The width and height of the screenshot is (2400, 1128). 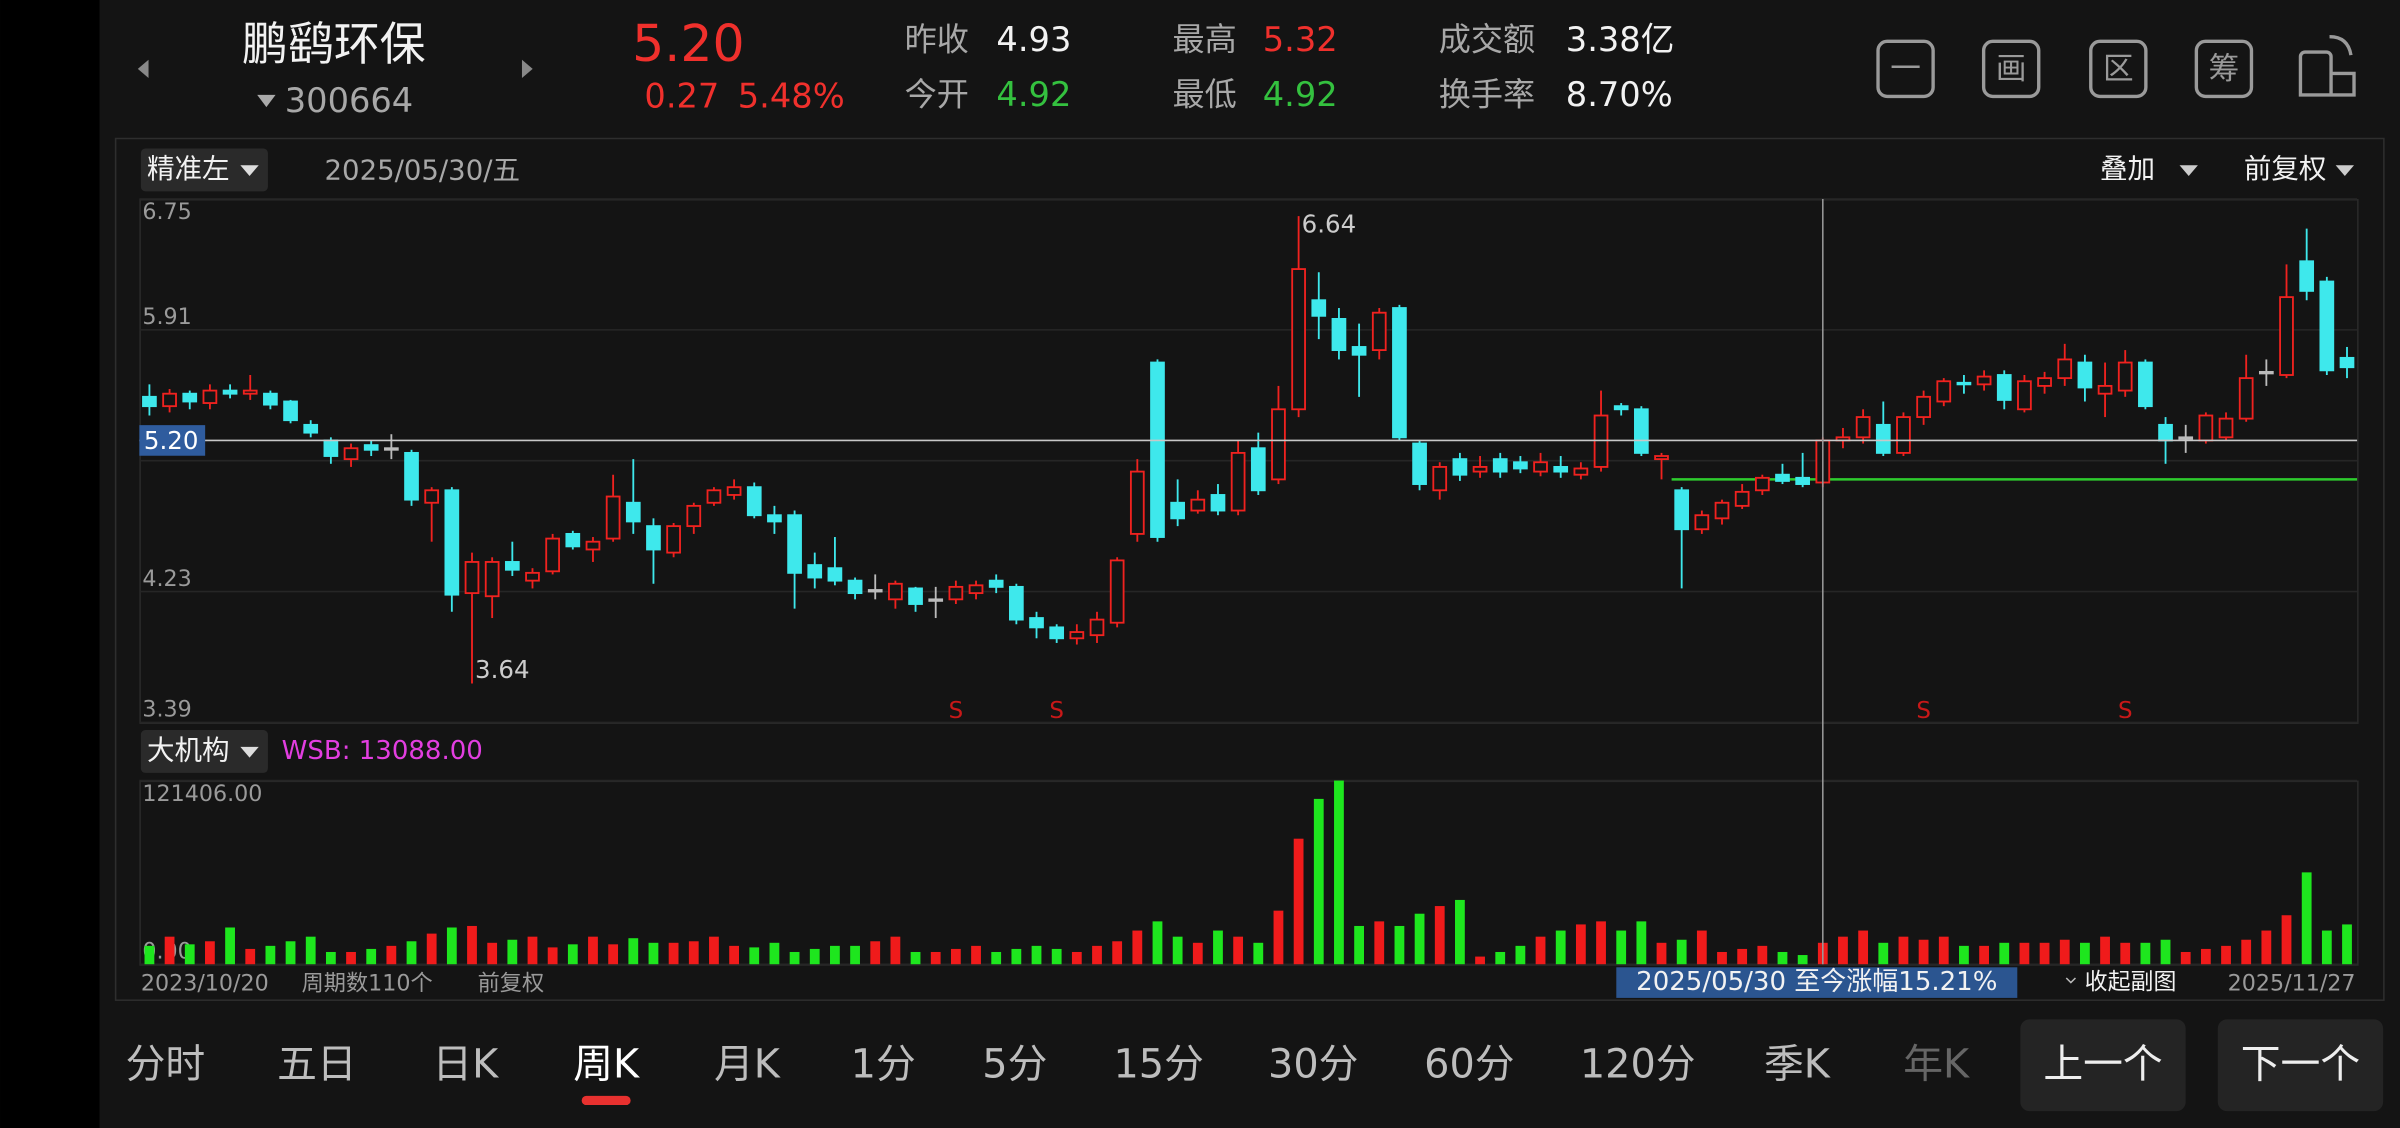 I want to click on tab: 60分, so click(x=1469, y=1064).